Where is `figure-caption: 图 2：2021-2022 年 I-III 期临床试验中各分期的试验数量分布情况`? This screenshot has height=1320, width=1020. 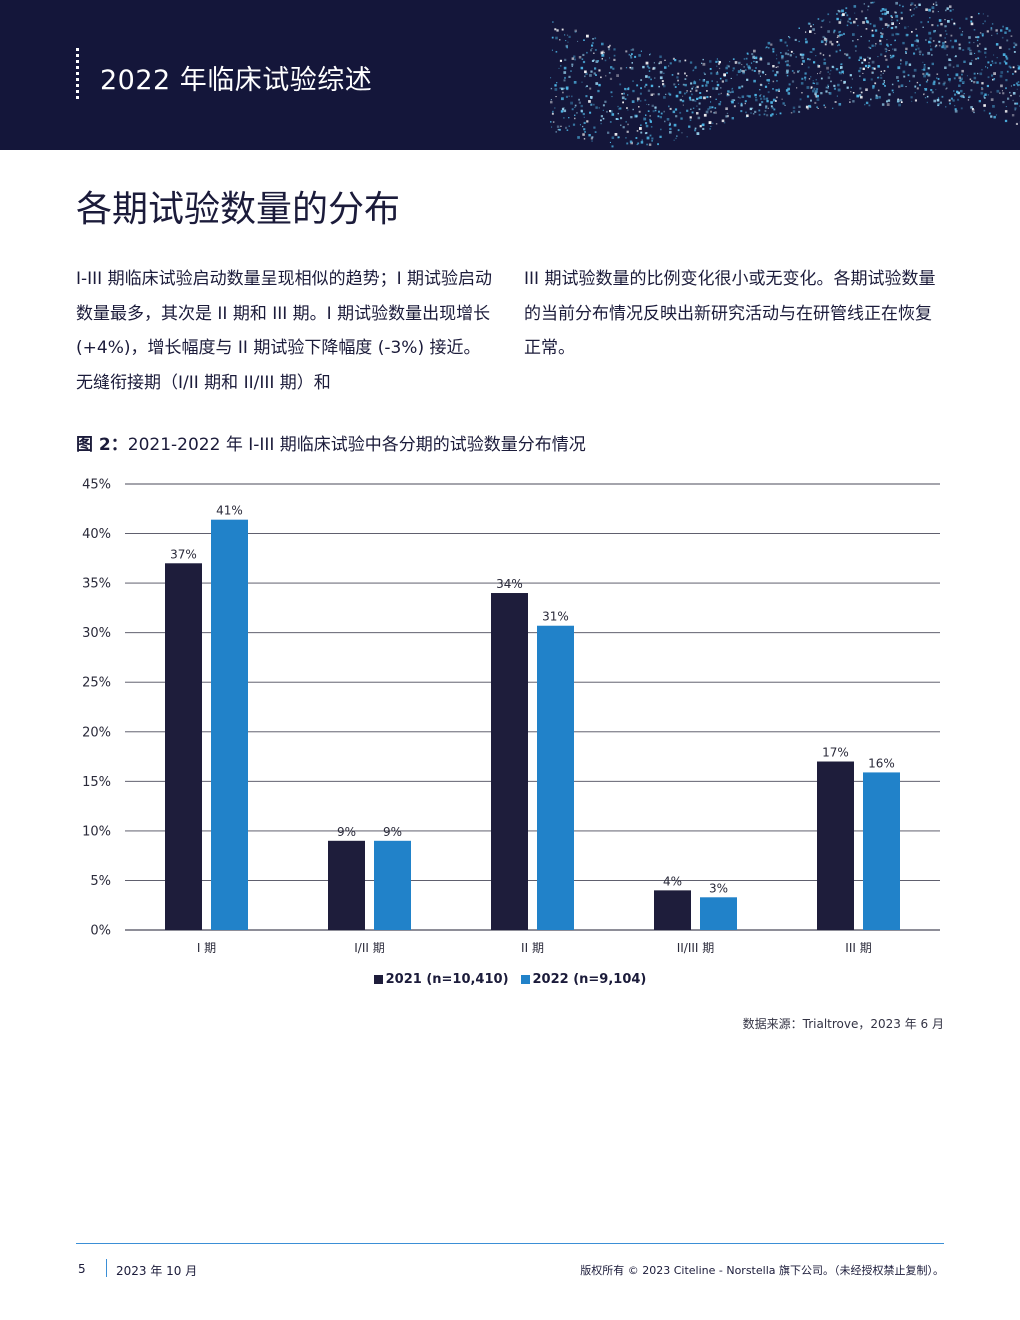
figure-caption: 图 2：2021-2022 年 I-III 期临床试验中各分期的试验数量分布情况 is located at coordinates (331, 442).